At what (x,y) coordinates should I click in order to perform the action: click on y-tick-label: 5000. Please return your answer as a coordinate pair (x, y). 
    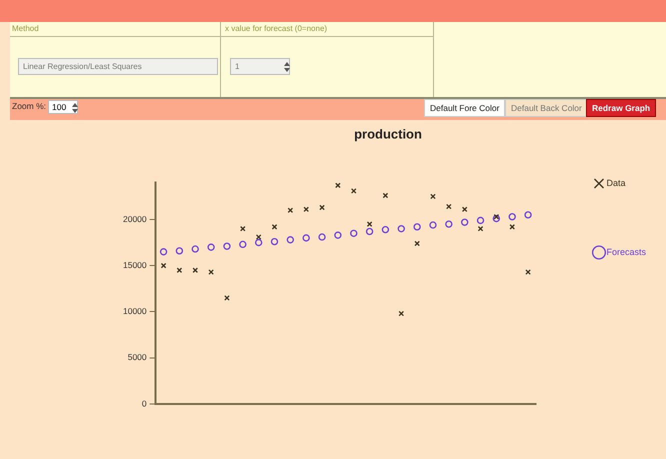
    Looking at the image, I should click on (137, 357).